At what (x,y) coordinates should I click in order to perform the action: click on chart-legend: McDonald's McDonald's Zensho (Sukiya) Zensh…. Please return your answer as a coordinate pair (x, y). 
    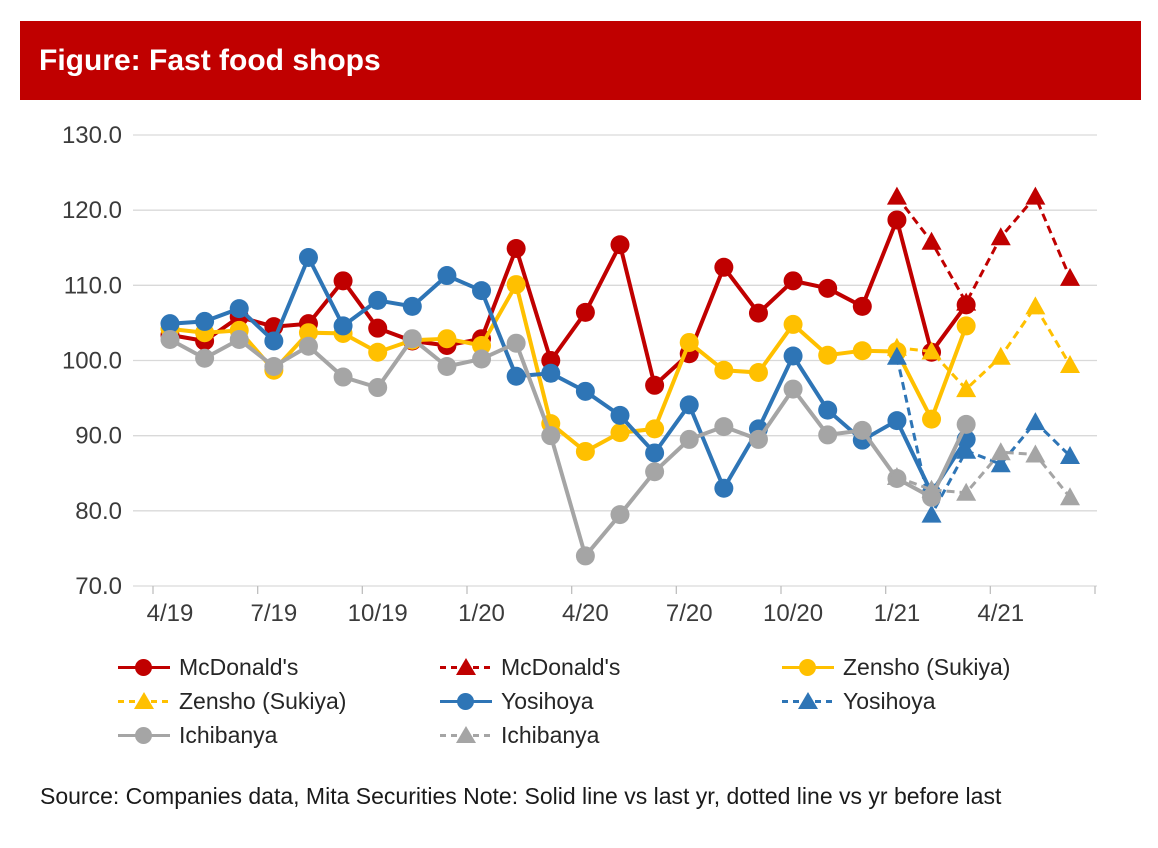
    Looking at the image, I should click on (598, 701).